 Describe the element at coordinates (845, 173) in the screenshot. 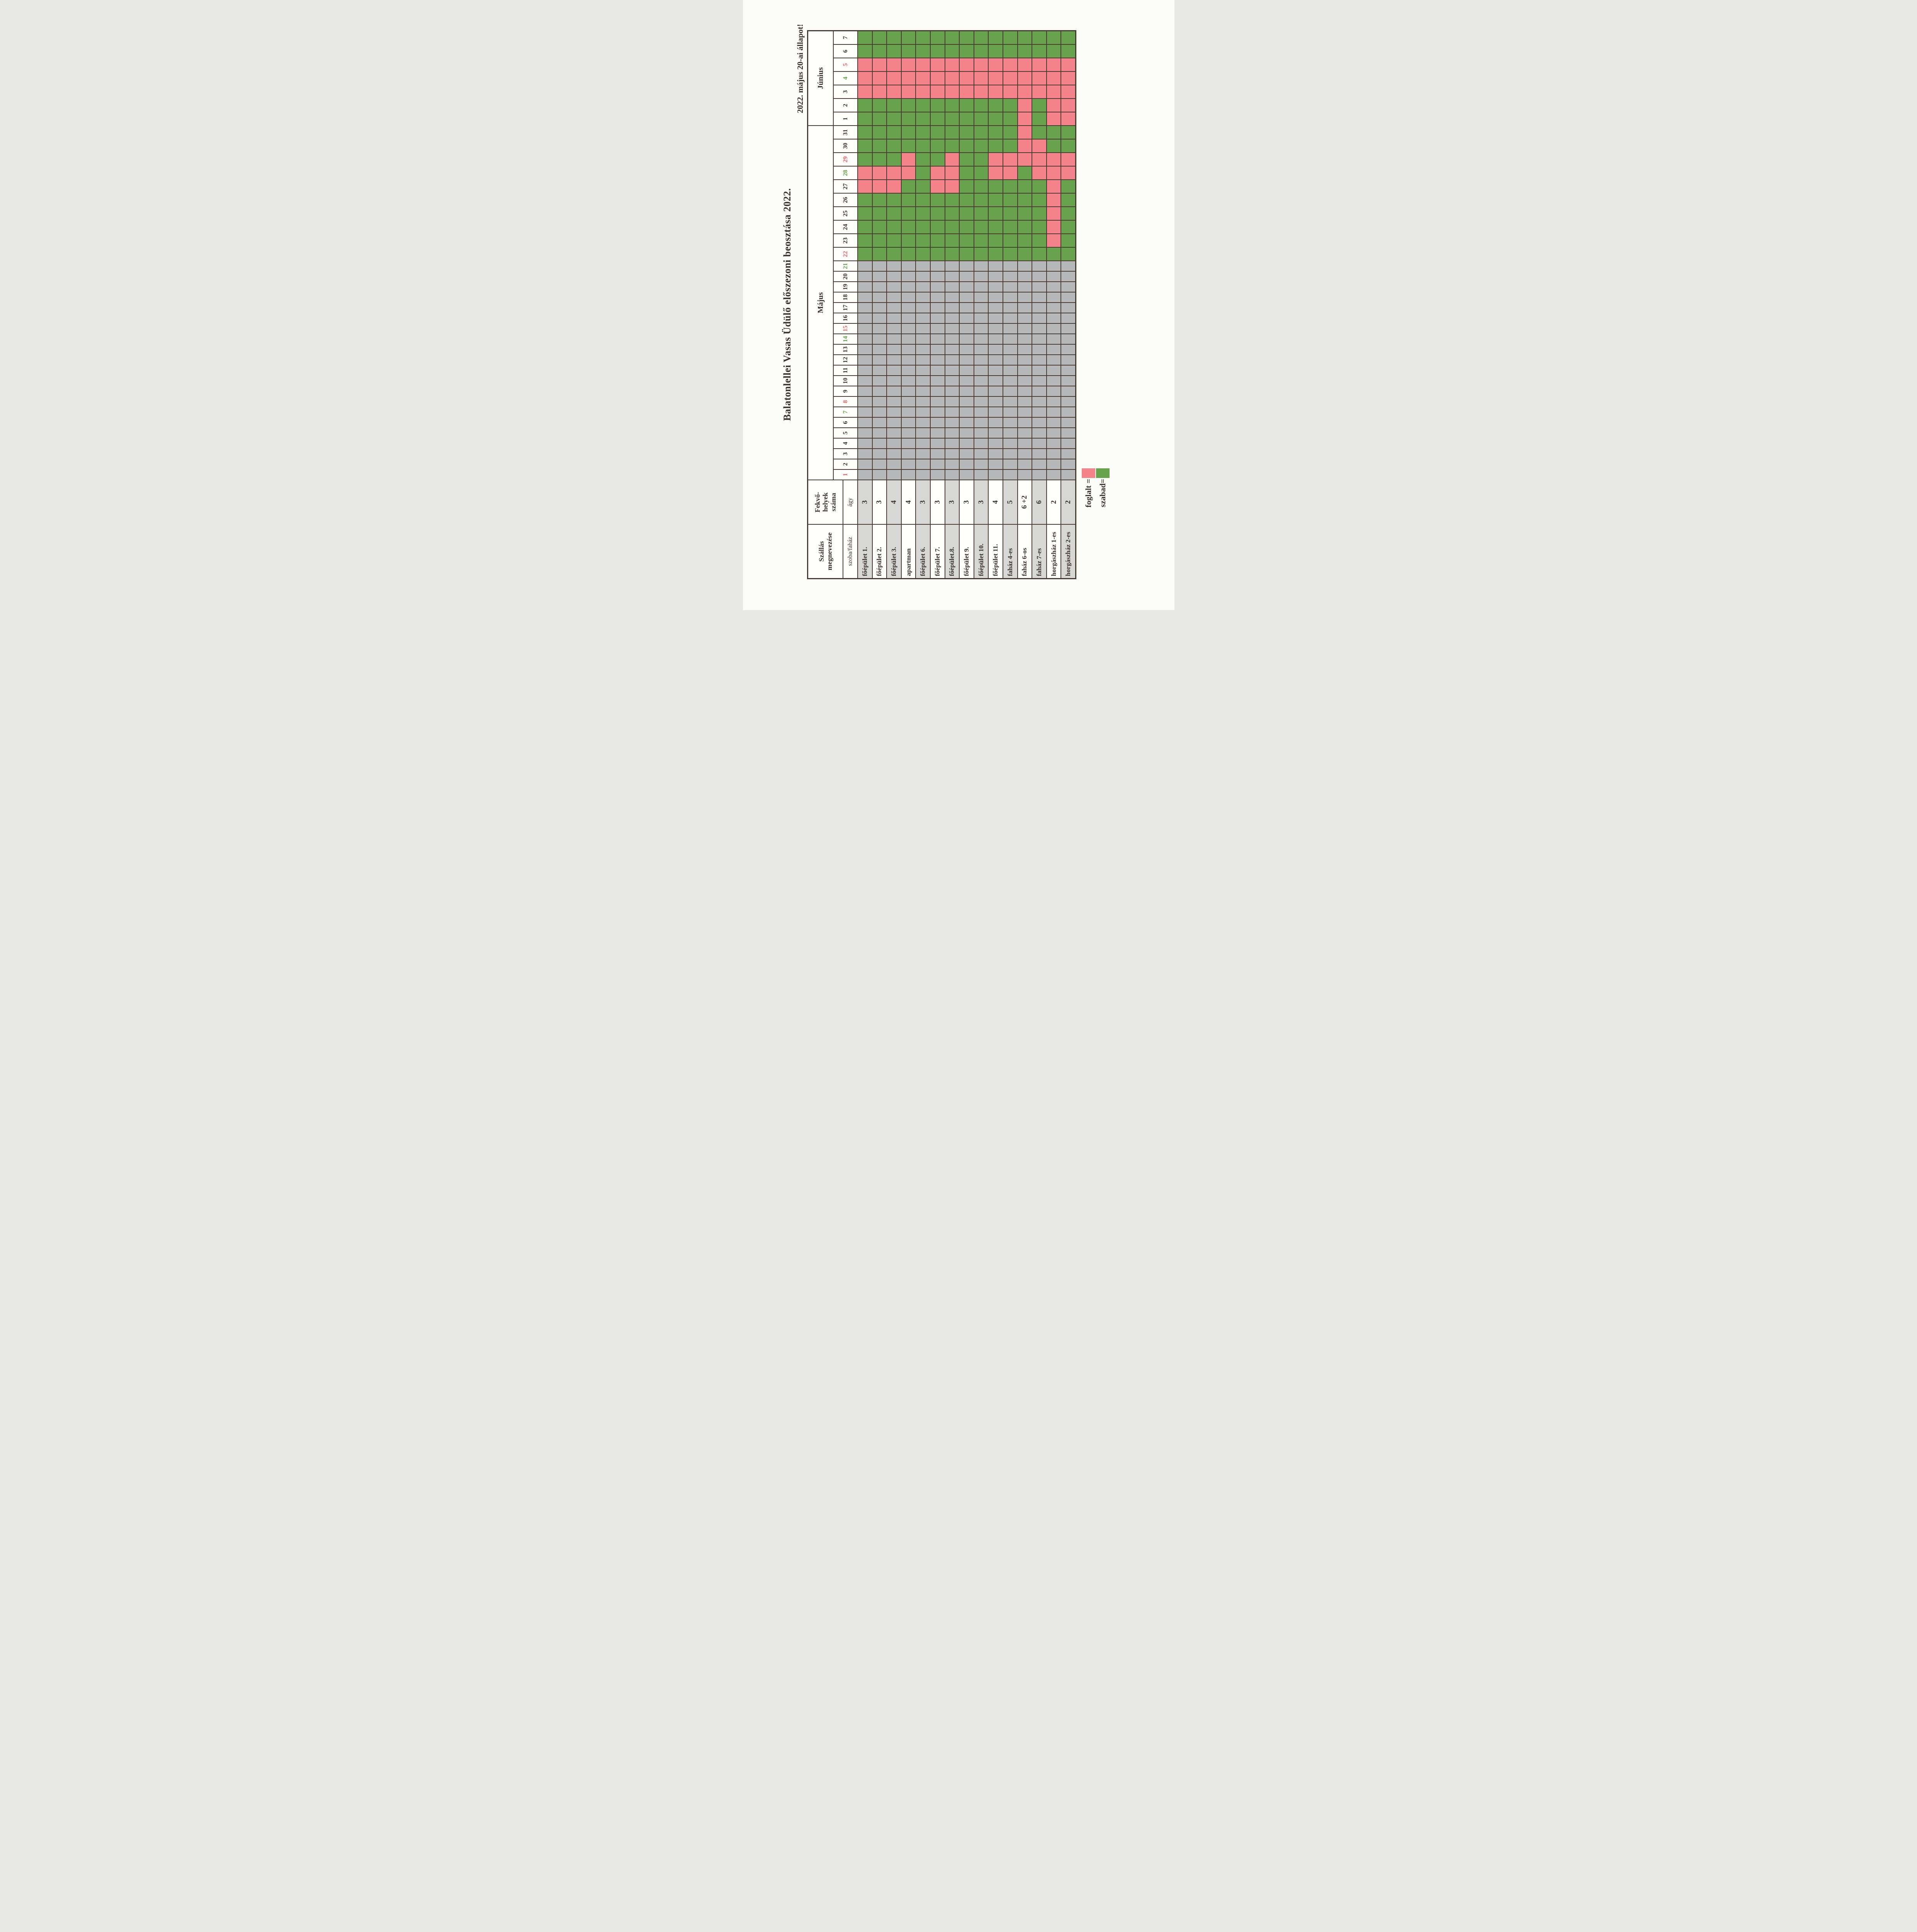

I see `date-header-may-28: 28` at that location.